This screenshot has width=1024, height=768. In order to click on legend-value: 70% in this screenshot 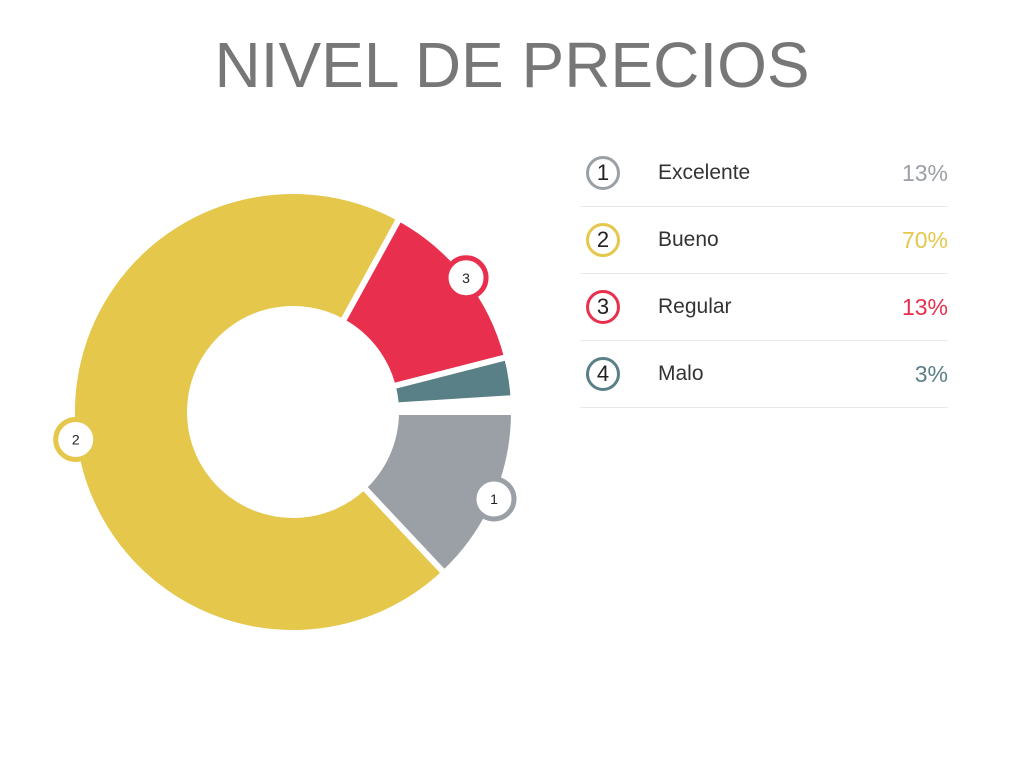, I will do `click(924, 239)`.